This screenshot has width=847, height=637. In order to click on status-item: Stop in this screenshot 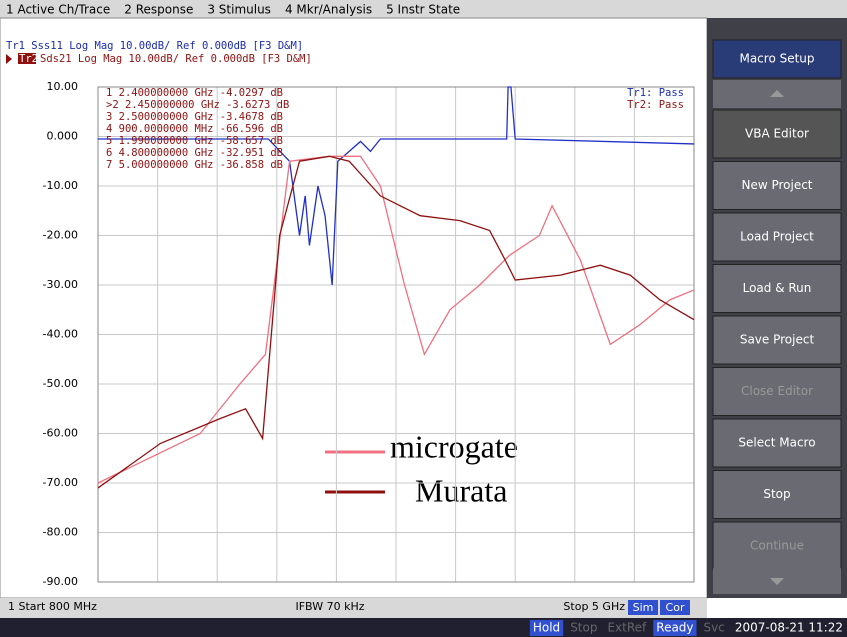, I will do `click(583, 628)`.